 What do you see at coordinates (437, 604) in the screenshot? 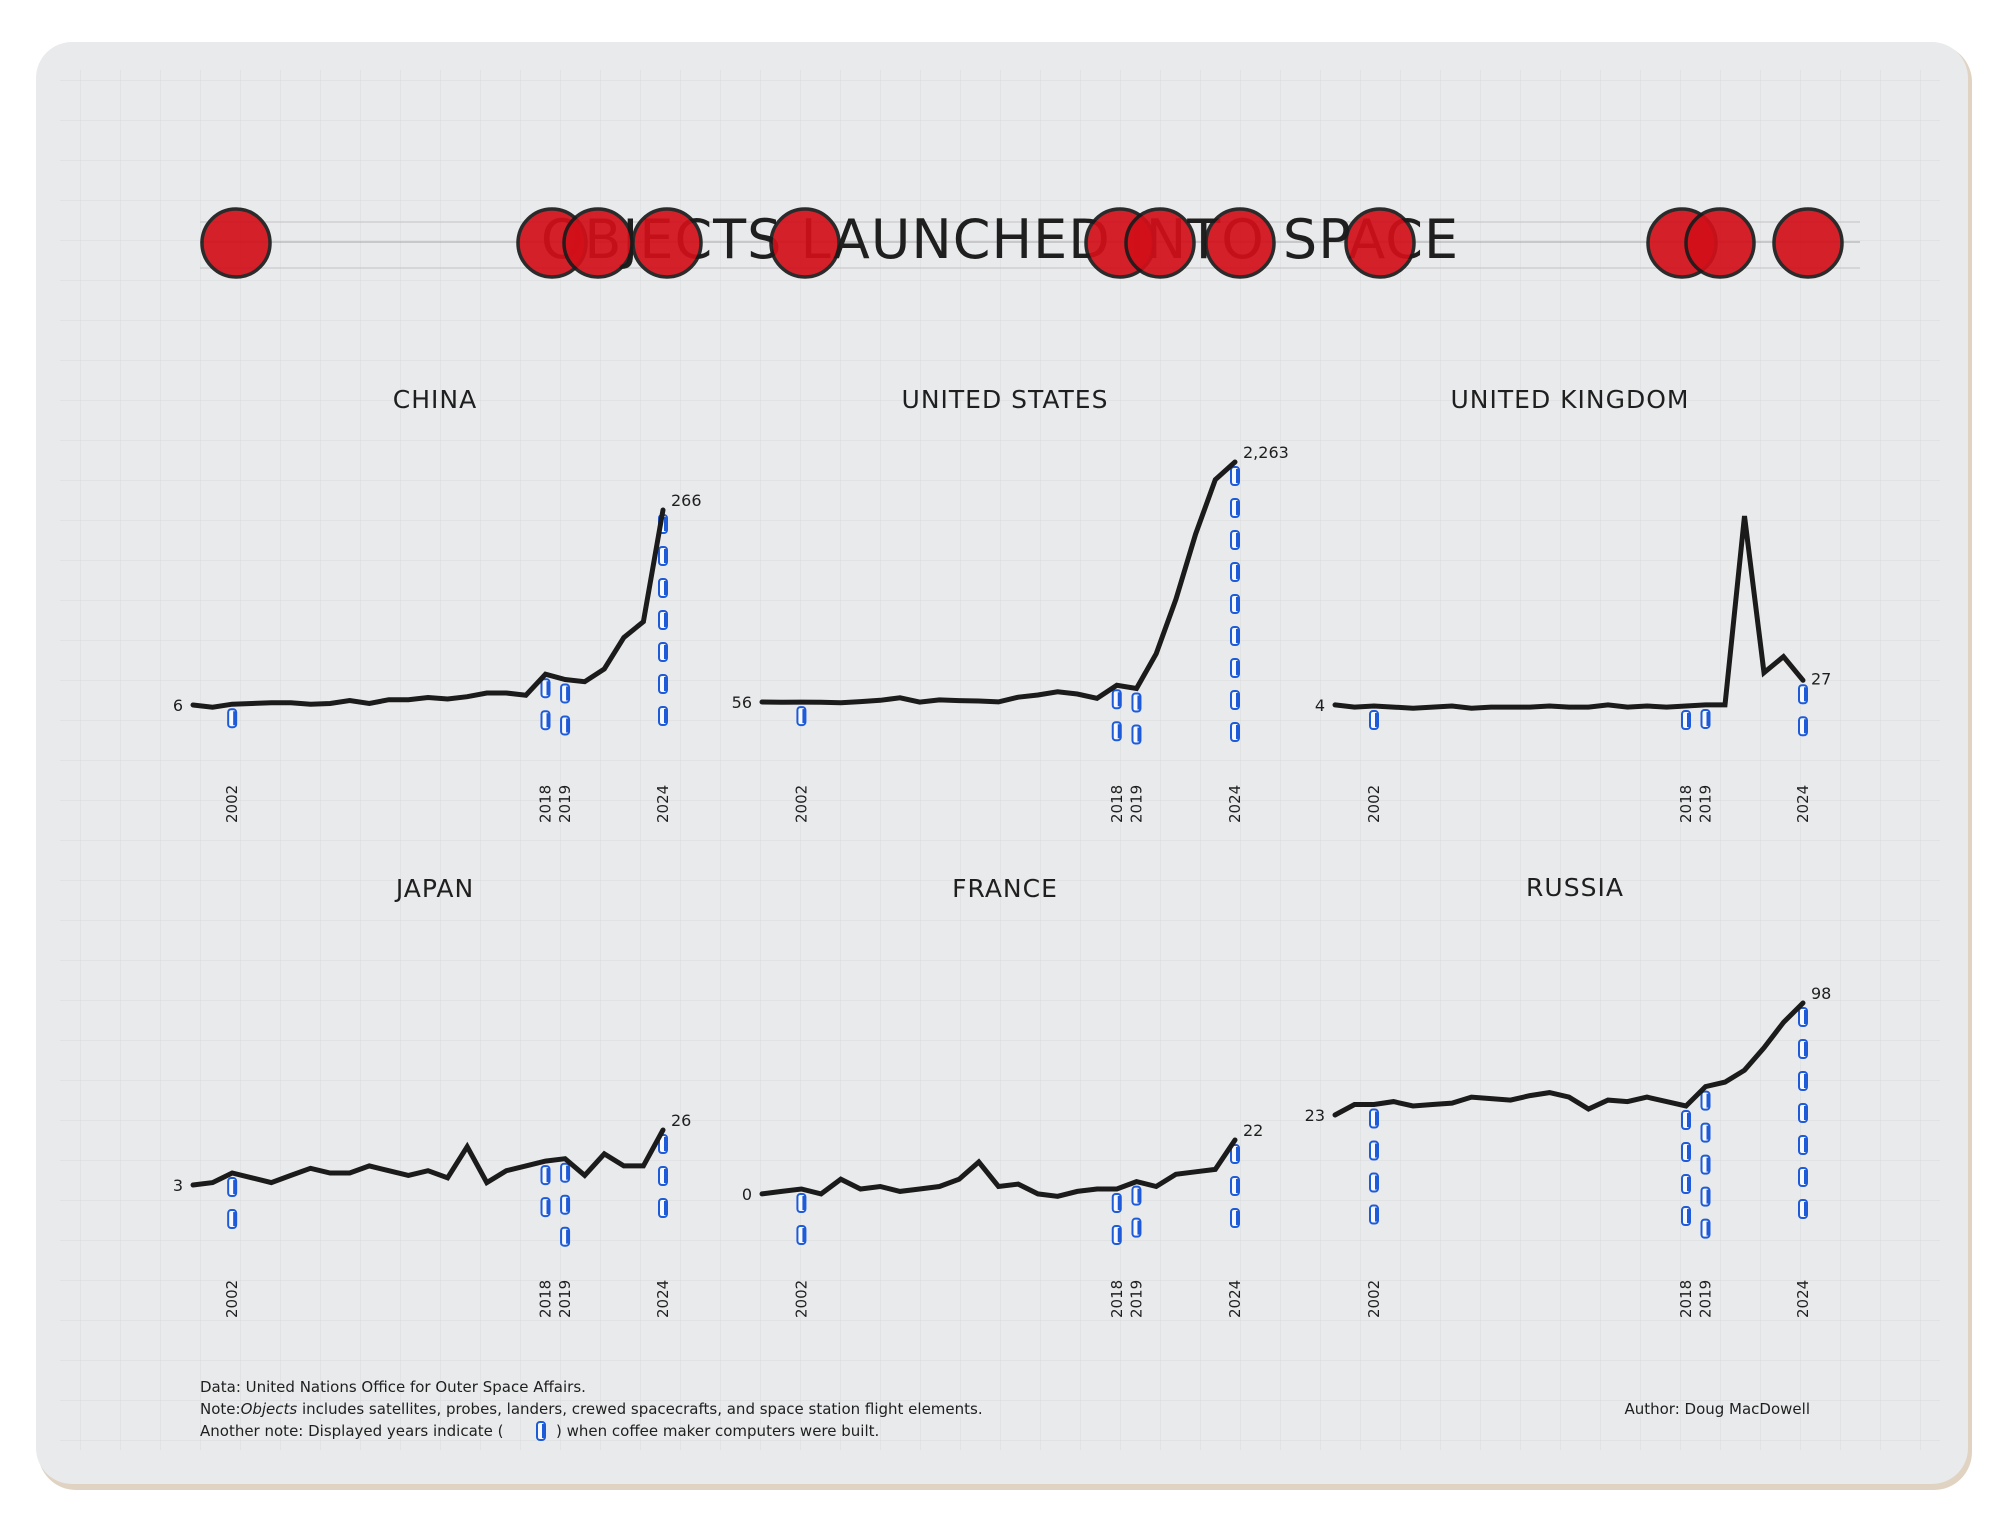
I see `chart-panel-china: CHINA 2002 2018 2019 2024 6 266` at bounding box center [437, 604].